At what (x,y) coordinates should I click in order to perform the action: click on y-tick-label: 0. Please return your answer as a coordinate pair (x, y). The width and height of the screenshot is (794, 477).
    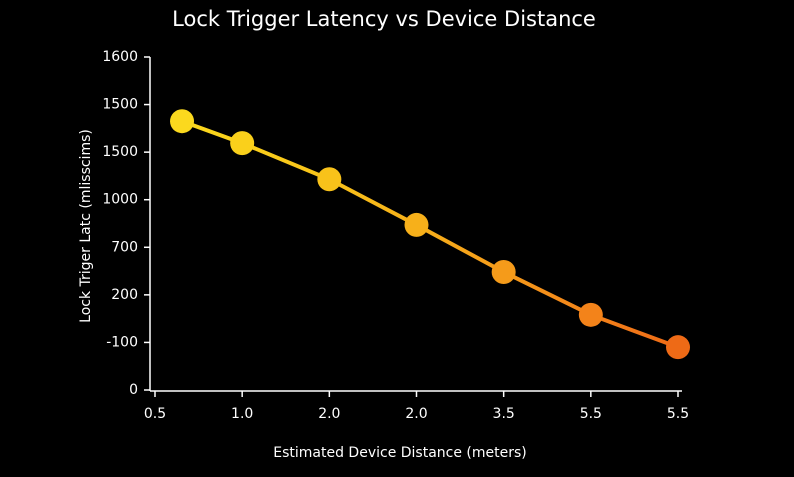
    Looking at the image, I should click on (133, 390).